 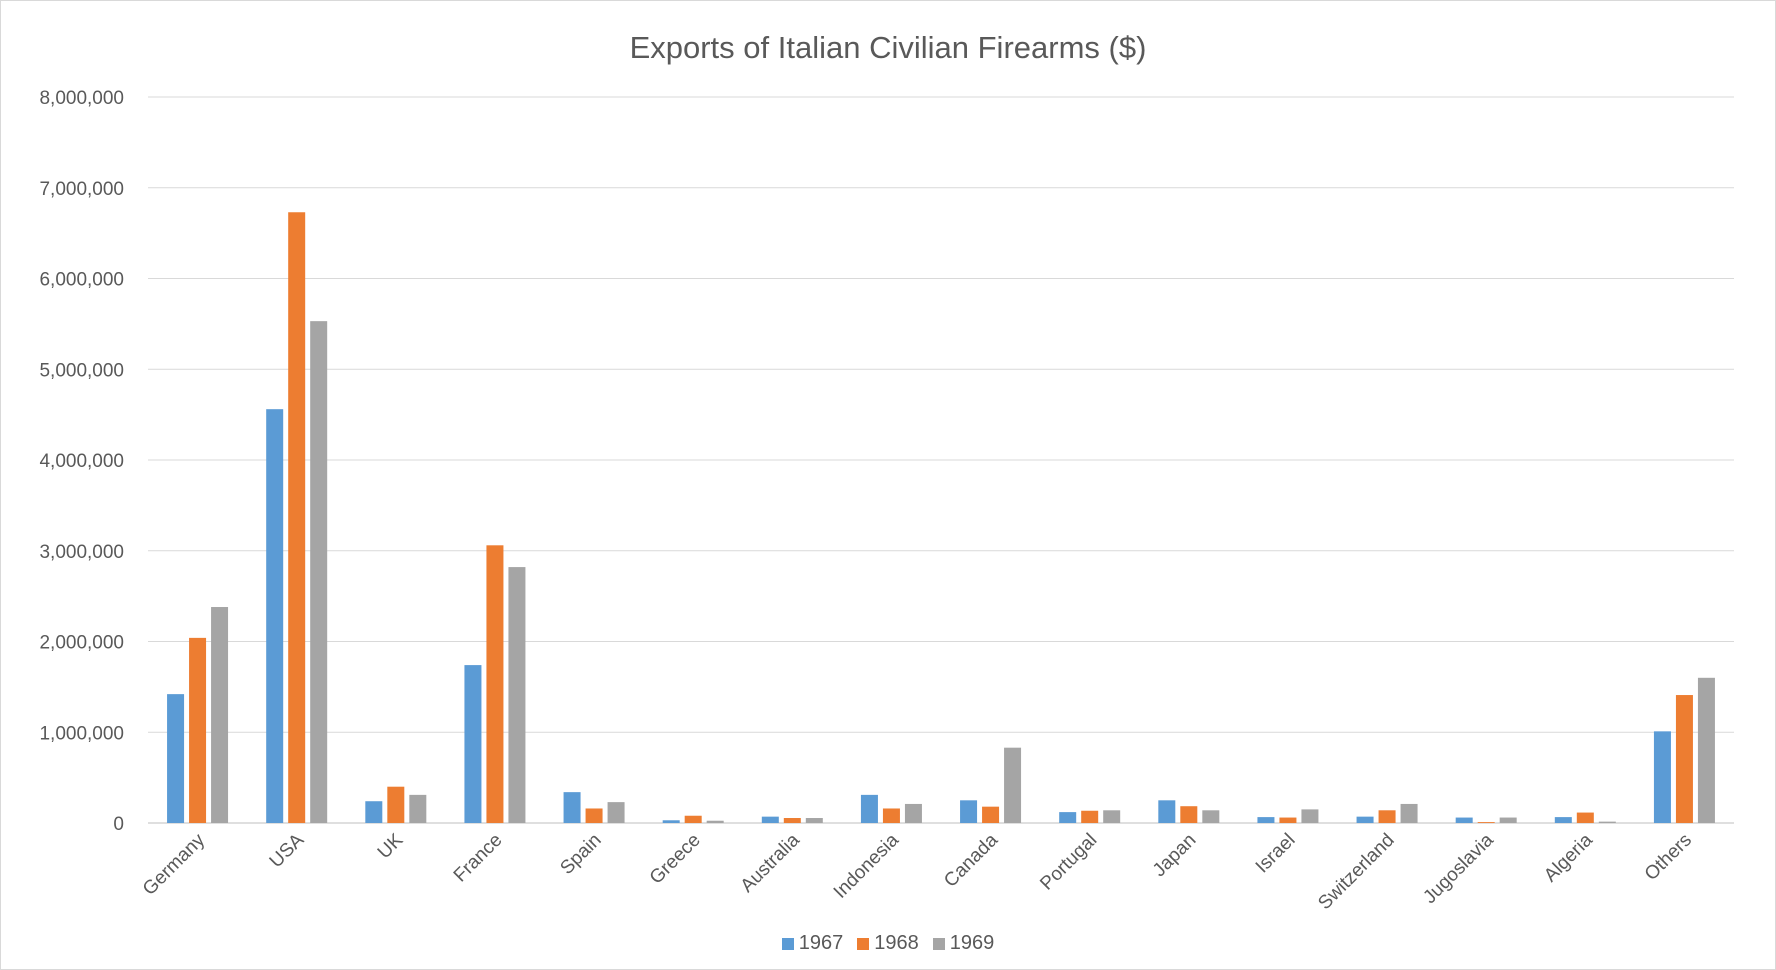 I want to click on bar-1967-uk, so click(x=374, y=812).